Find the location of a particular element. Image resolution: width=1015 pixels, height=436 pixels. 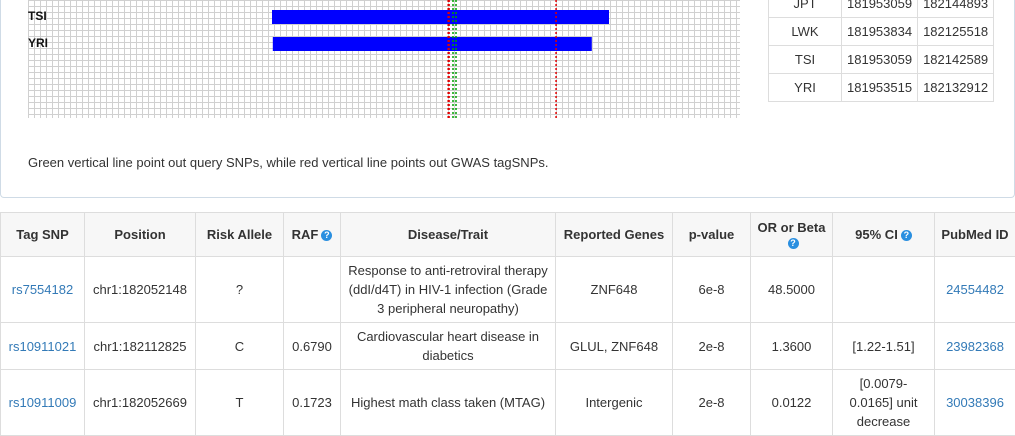

cell-text: 0.0122 is located at coordinates (792, 402).